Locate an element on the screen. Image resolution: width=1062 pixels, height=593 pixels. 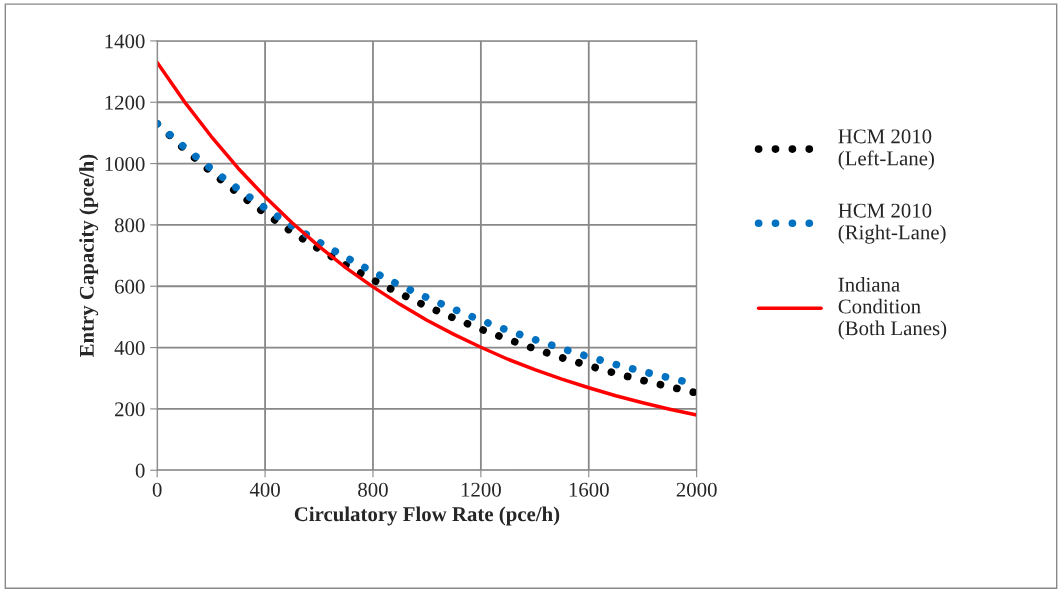
y-tick-label: 1400 is located at coordinates (125, 41).